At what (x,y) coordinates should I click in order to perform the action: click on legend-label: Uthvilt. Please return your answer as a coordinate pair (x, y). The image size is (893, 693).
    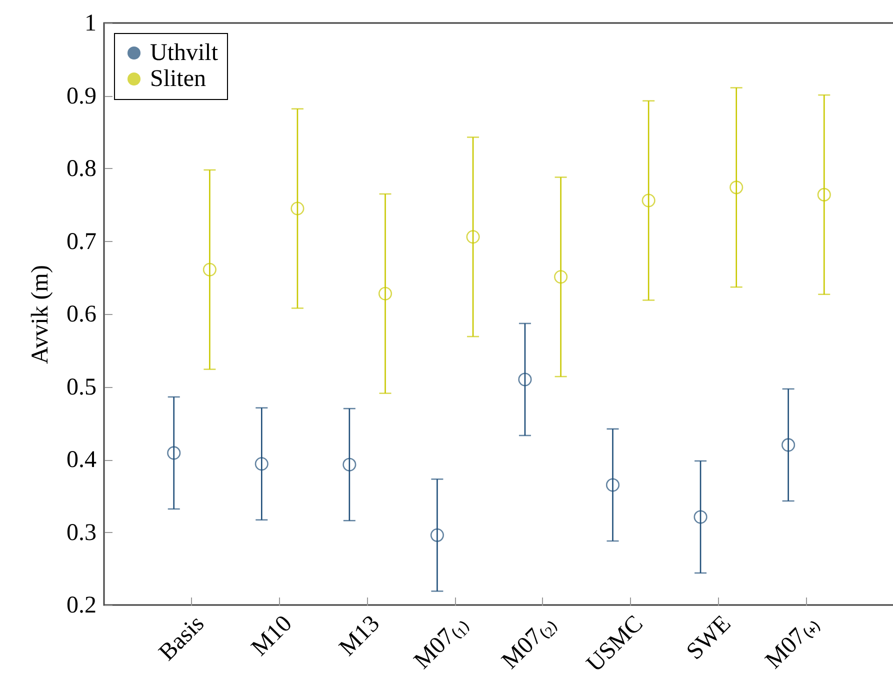
    Looking at the image, I should click on (184, 53).